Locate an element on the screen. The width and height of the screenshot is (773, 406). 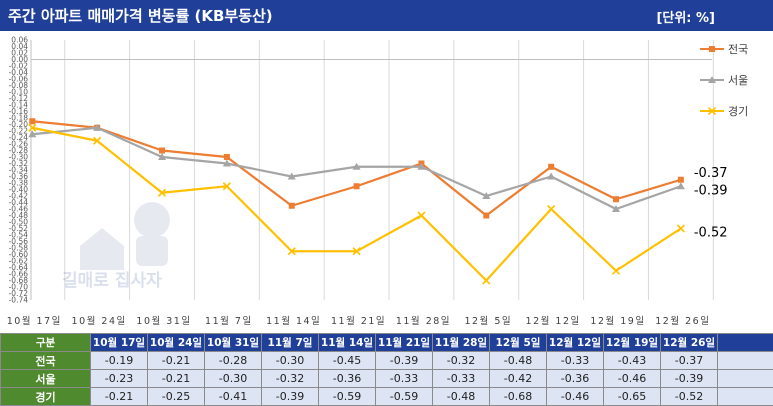
x-tick-label: 10월 17일 is located at coordinates (34, 321).